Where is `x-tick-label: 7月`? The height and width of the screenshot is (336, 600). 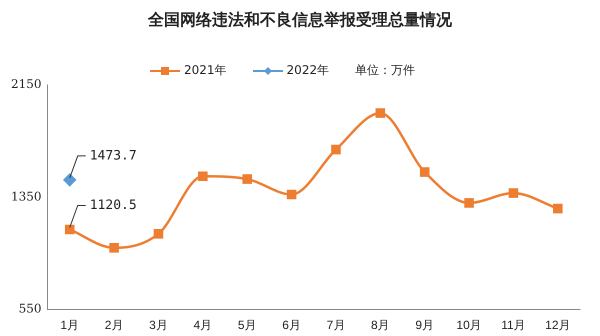 x-tick-label: 7月 is located at coordinates (336, 325).